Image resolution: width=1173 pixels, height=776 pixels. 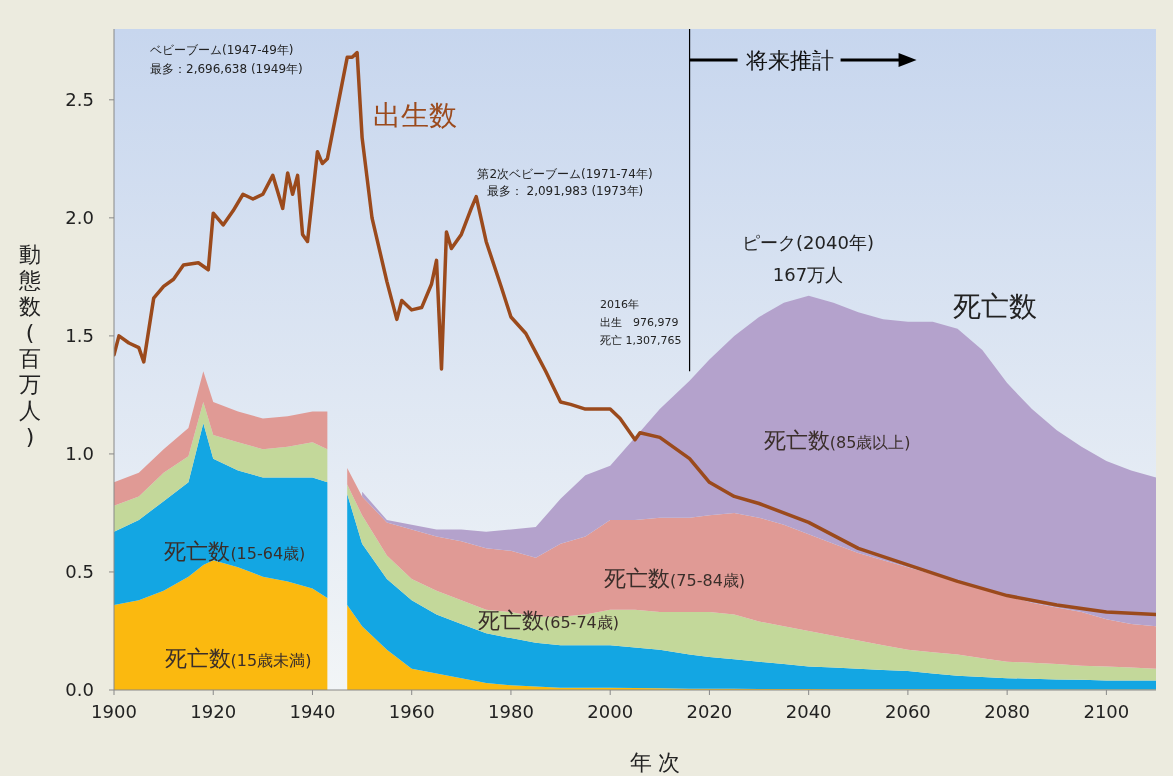 What do you see at coordinates (312, 711) in the screenshot?
I see `x-tick-label: 1940` at bounding box center [312, 711].